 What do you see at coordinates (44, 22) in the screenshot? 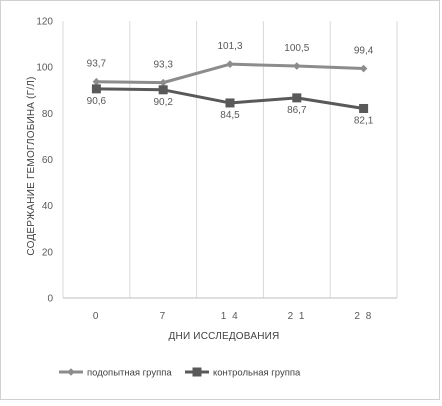
I see `y-tick-label: 120` at bounding box center [44, 22].